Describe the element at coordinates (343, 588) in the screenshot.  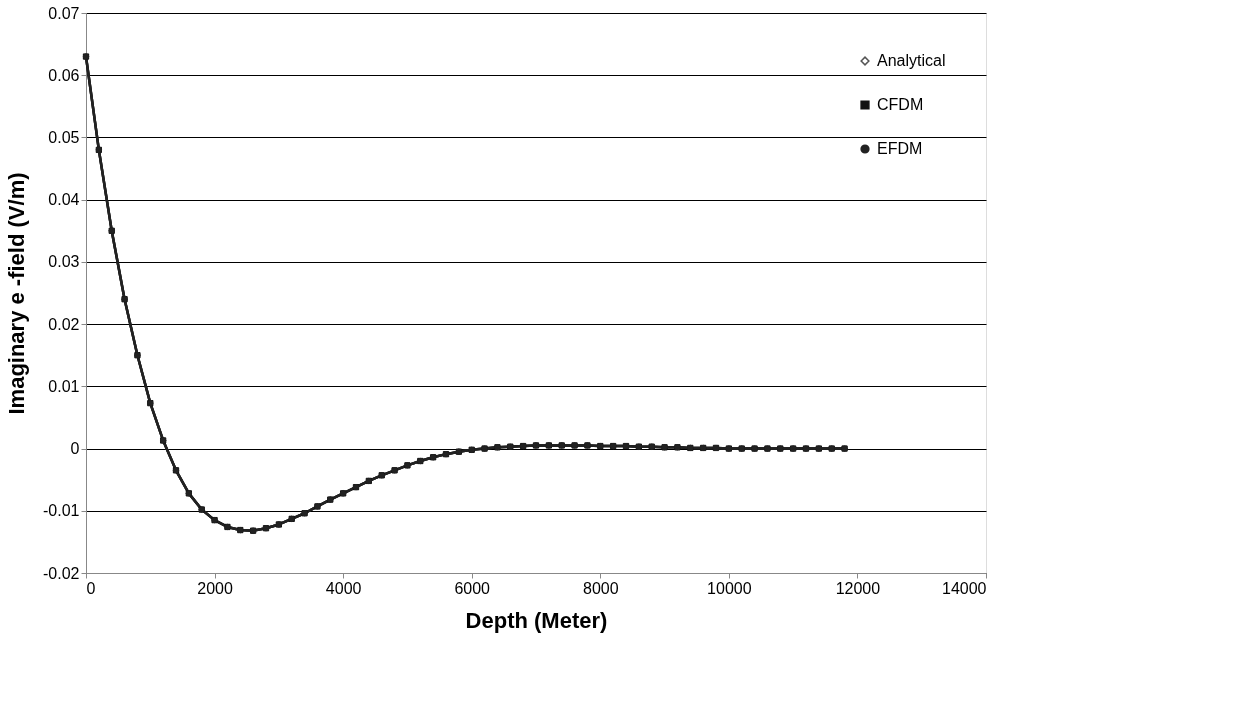
I see `x-tick-label: 4000` at that location.